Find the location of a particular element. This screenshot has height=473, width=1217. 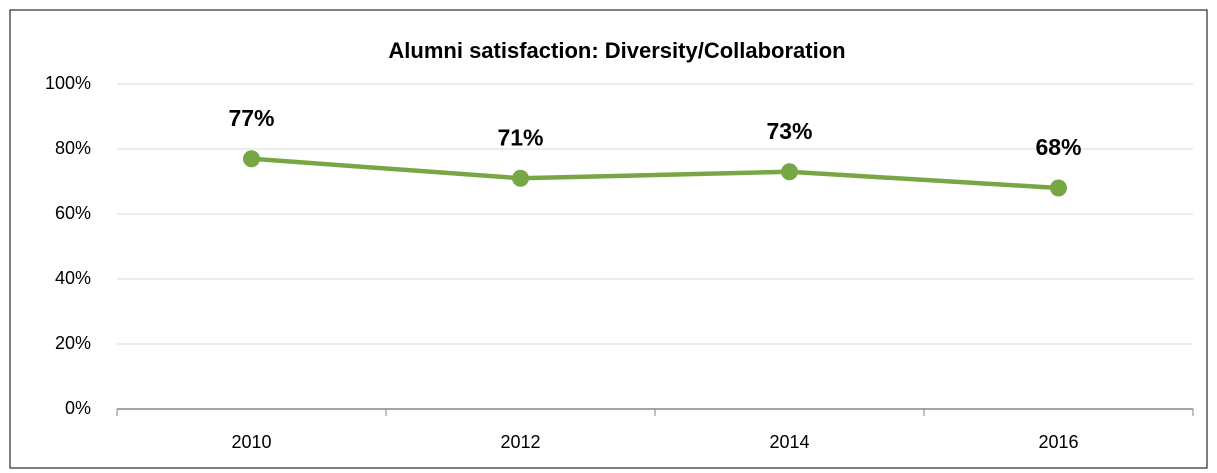

data-label: 77% is located at coordinates (251, 118).